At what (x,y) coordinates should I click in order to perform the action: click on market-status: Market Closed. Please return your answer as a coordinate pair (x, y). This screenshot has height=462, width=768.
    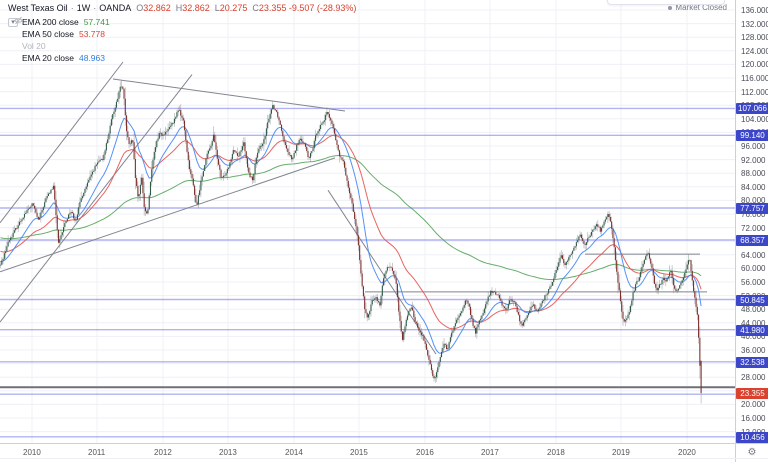
    Looking at the image, I should click on (697, 7).